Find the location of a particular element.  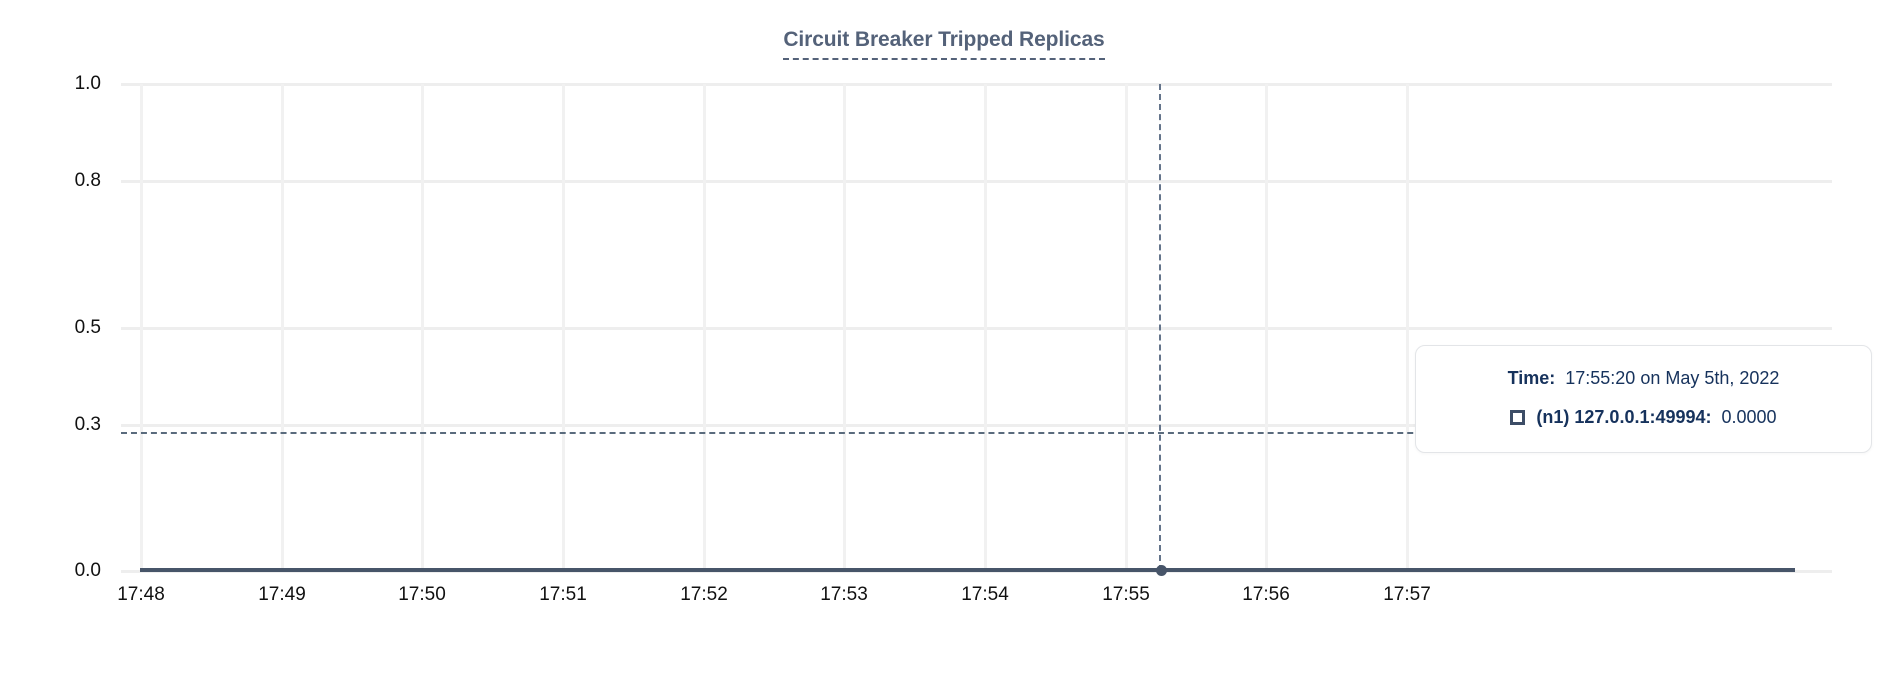

y-axis-tick-labels: 1.0 0.8 0.5 0.3 0.0 is located at coordinates (61, 327).